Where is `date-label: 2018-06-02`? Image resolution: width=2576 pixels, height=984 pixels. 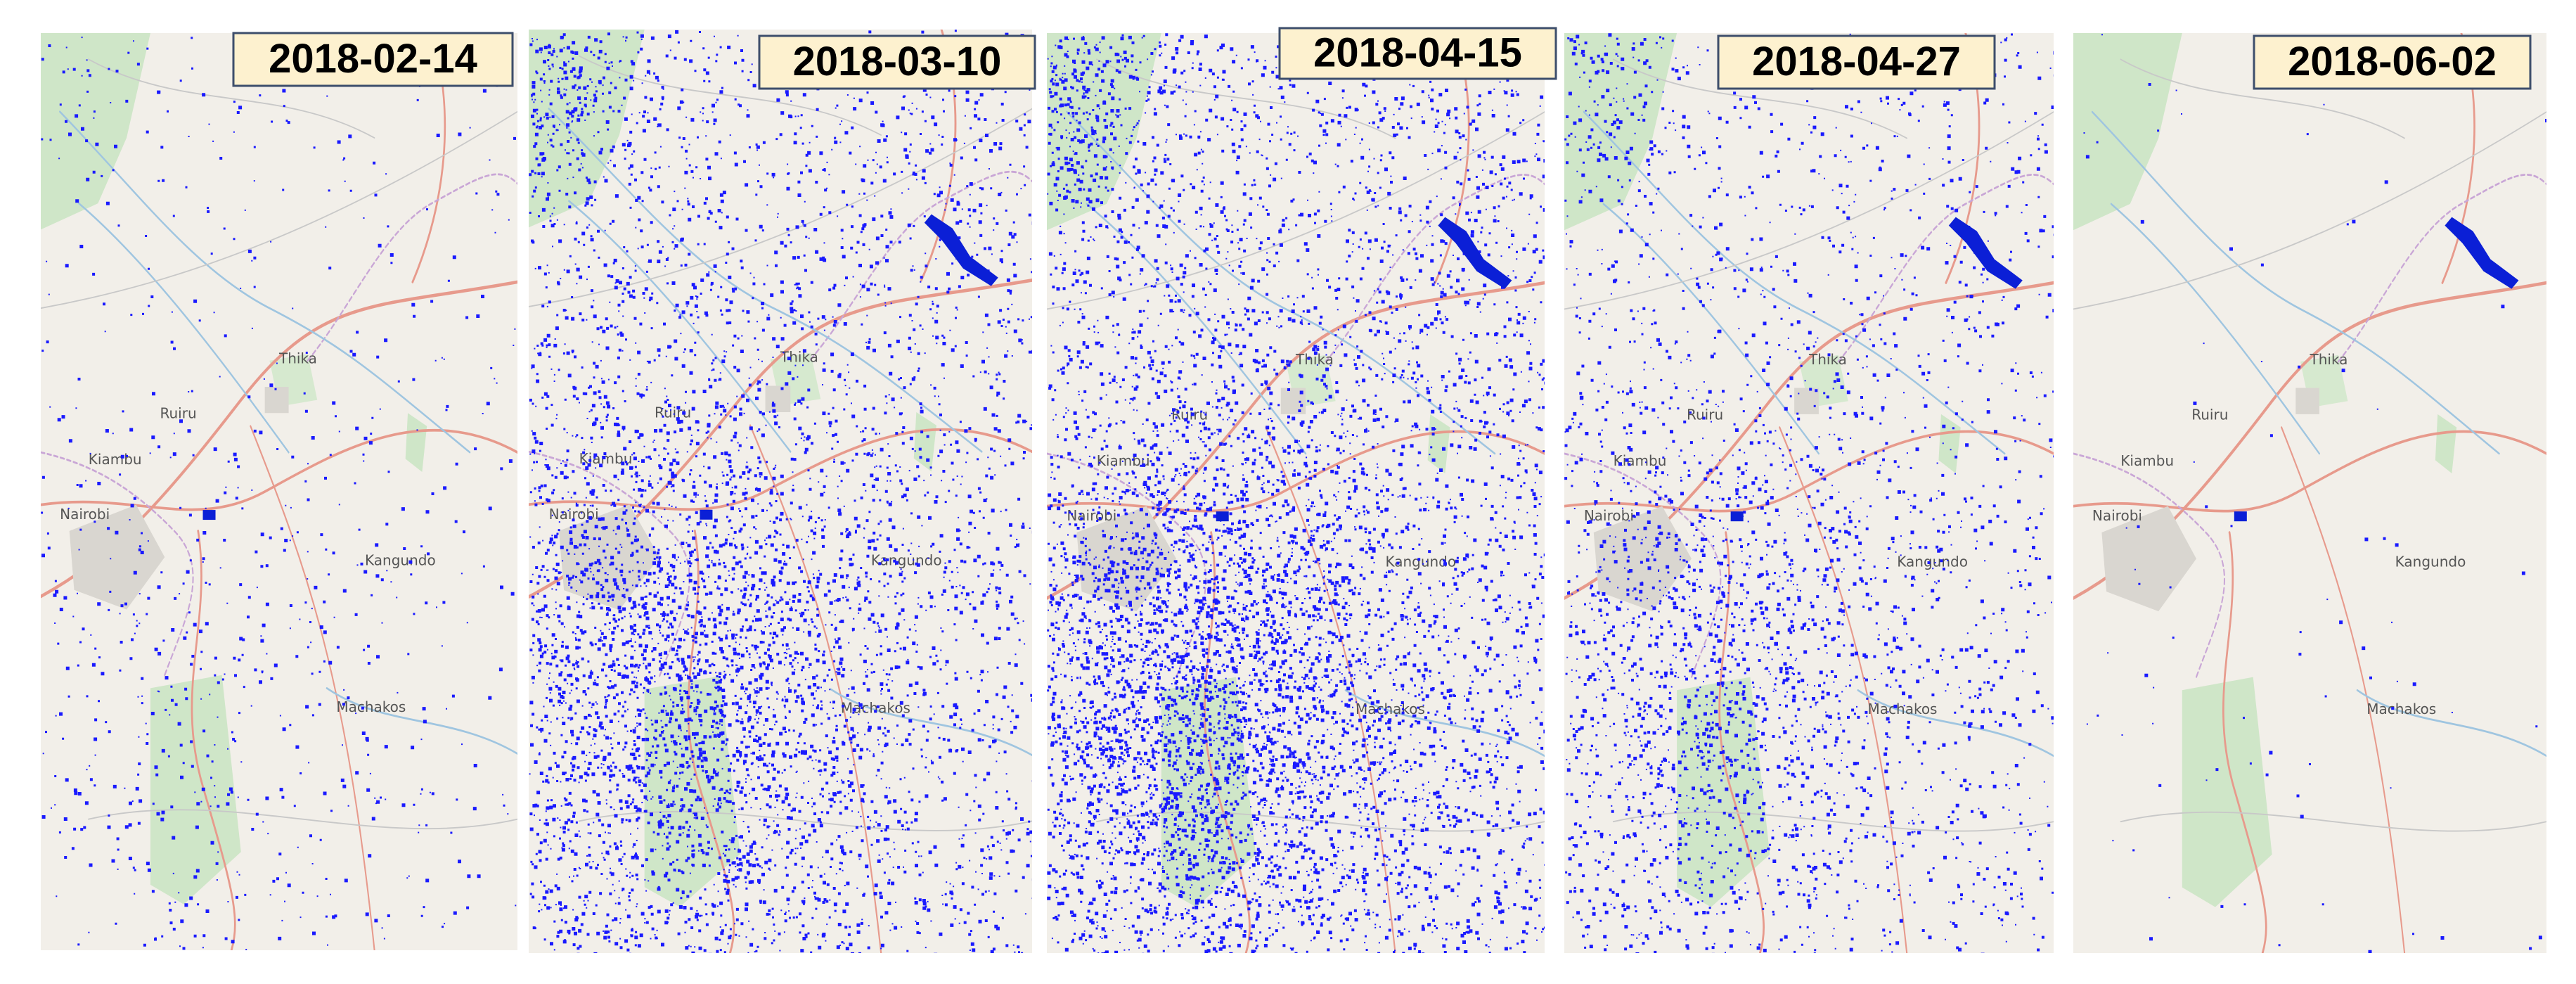
date-label: 2018-06-02 is located at coordinates (2392, 61).